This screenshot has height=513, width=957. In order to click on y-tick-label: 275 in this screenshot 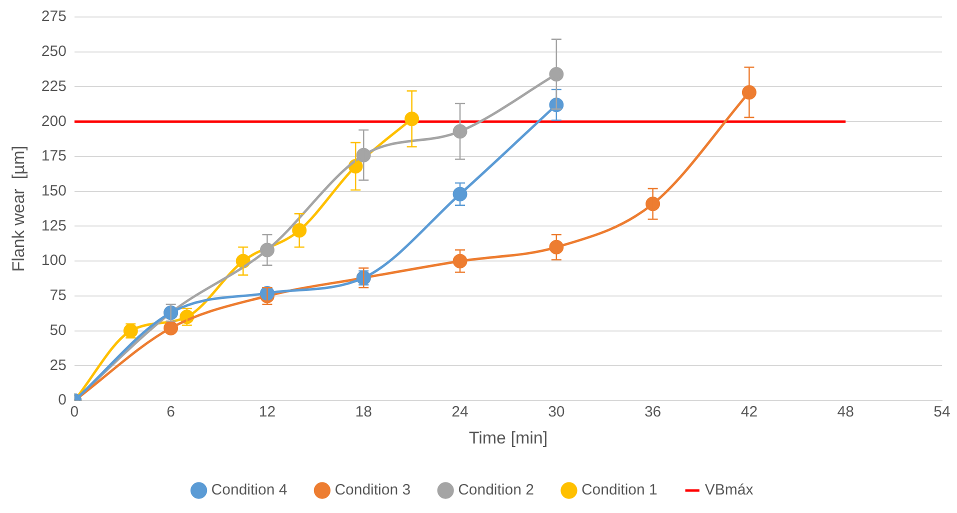, I will do `click(53, 17)`.